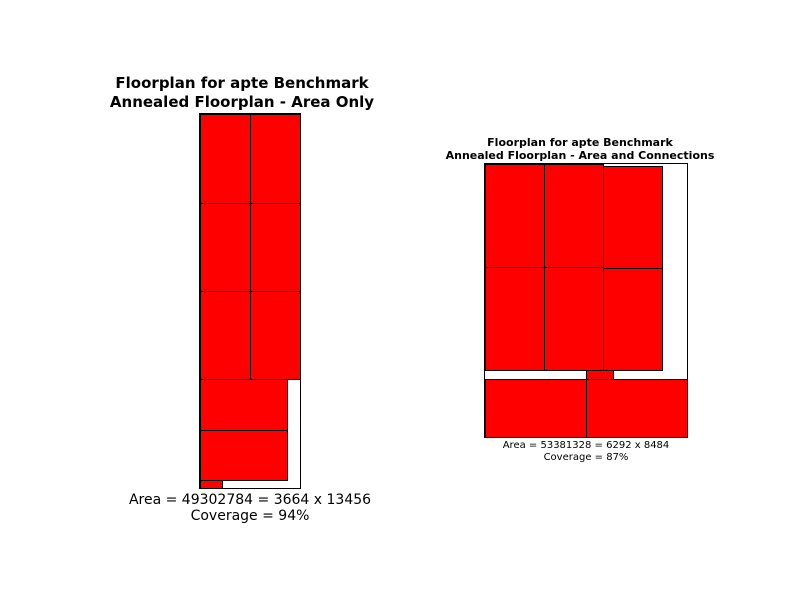  I want to click on plot2-coverage-label: Coverage = 87%, so click(586, 457).